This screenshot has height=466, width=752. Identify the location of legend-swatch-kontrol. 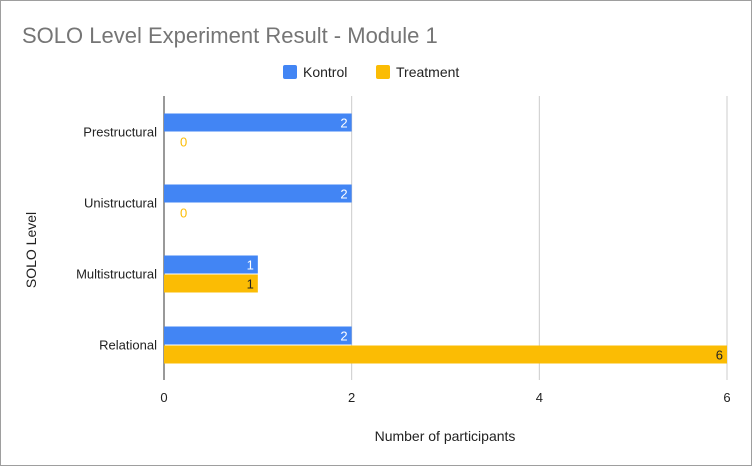
(290, 72).